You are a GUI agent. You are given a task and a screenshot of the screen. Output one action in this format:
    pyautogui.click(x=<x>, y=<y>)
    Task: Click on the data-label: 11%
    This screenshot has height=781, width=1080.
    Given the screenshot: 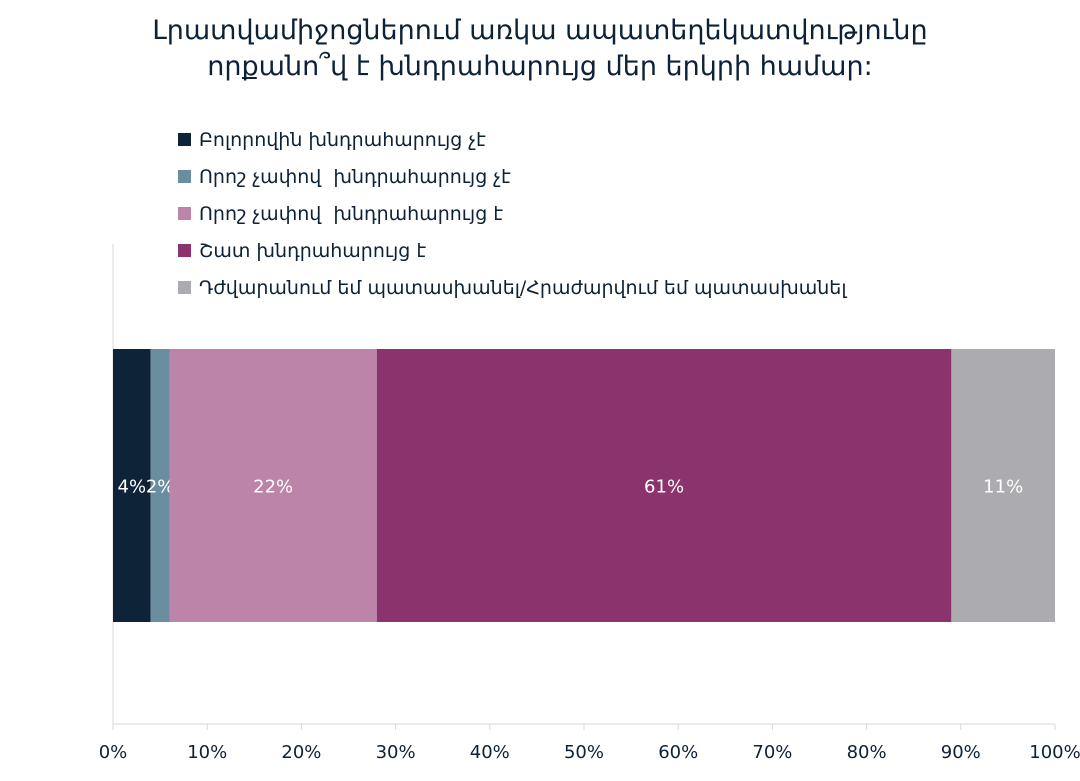 What is the action you would take?
    pyautogui.click(x=1003, y=487)
    